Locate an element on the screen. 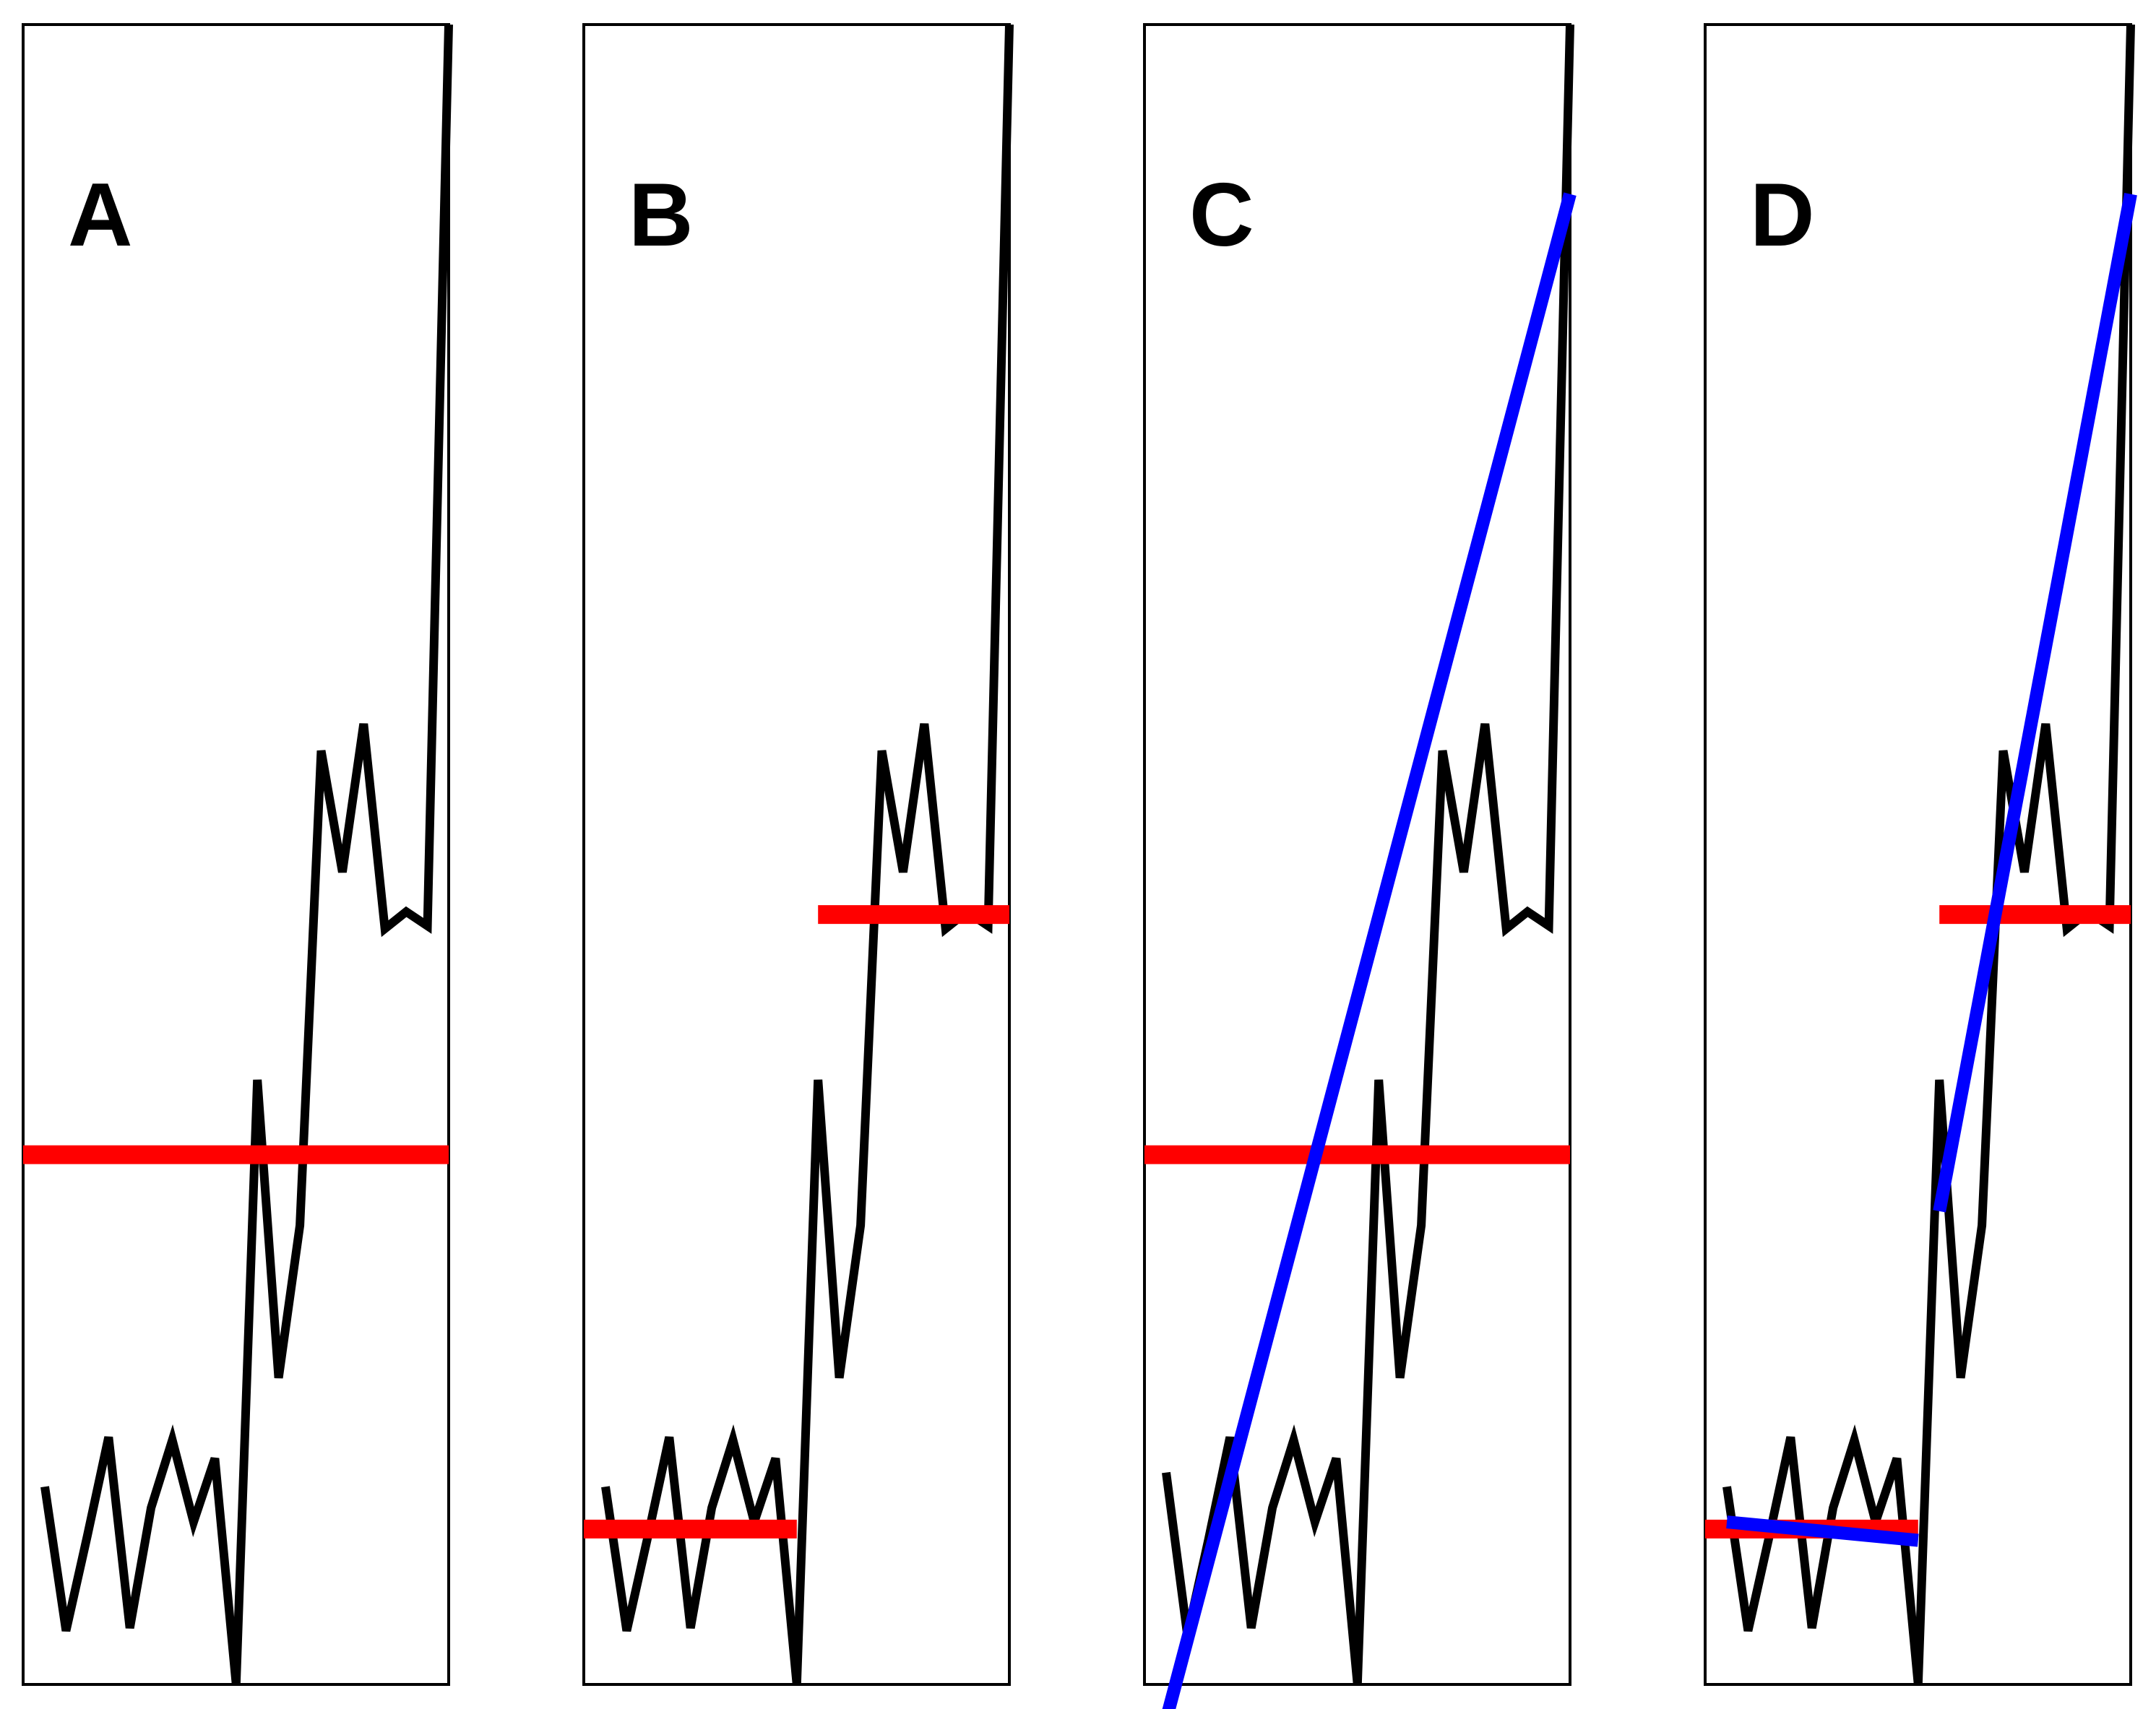  panel-c-label: C is located at coordinates (1221, 215).